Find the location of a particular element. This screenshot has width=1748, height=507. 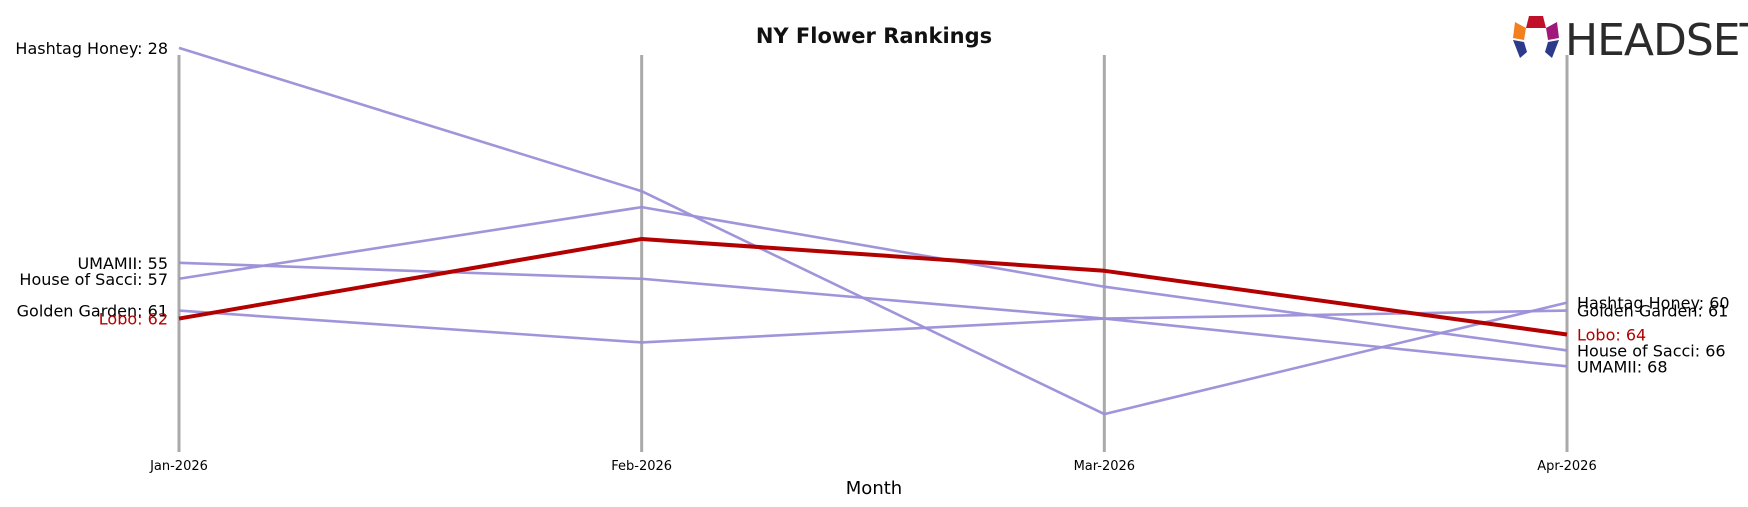

headset-logo: HEADSET is located at coordinates (1630, 40).